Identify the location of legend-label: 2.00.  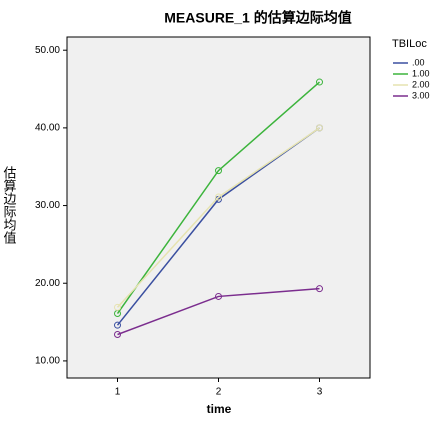
(421, 84).